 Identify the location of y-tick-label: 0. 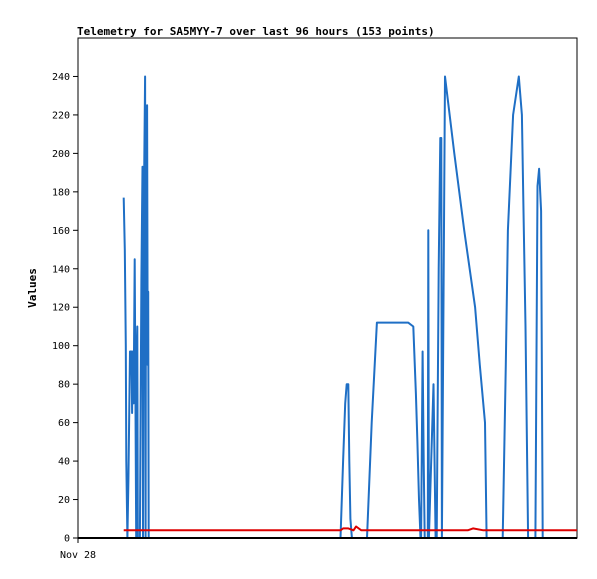
(67, 539).